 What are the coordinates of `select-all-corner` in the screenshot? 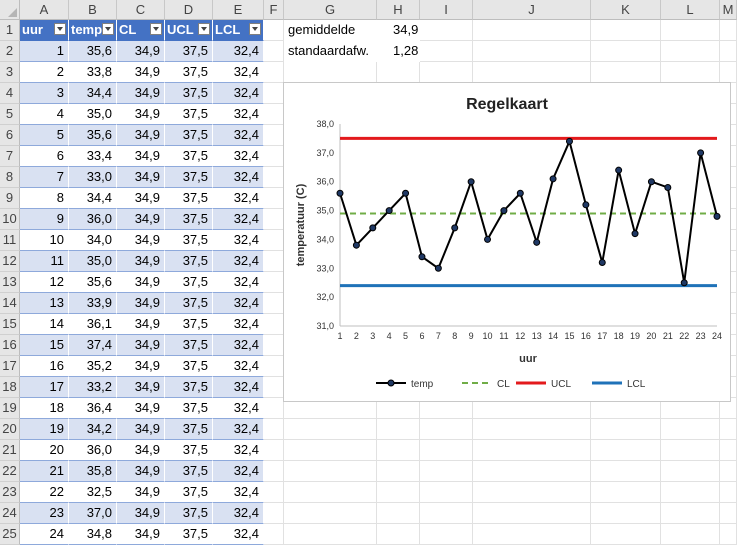 It's located at (10, 10).